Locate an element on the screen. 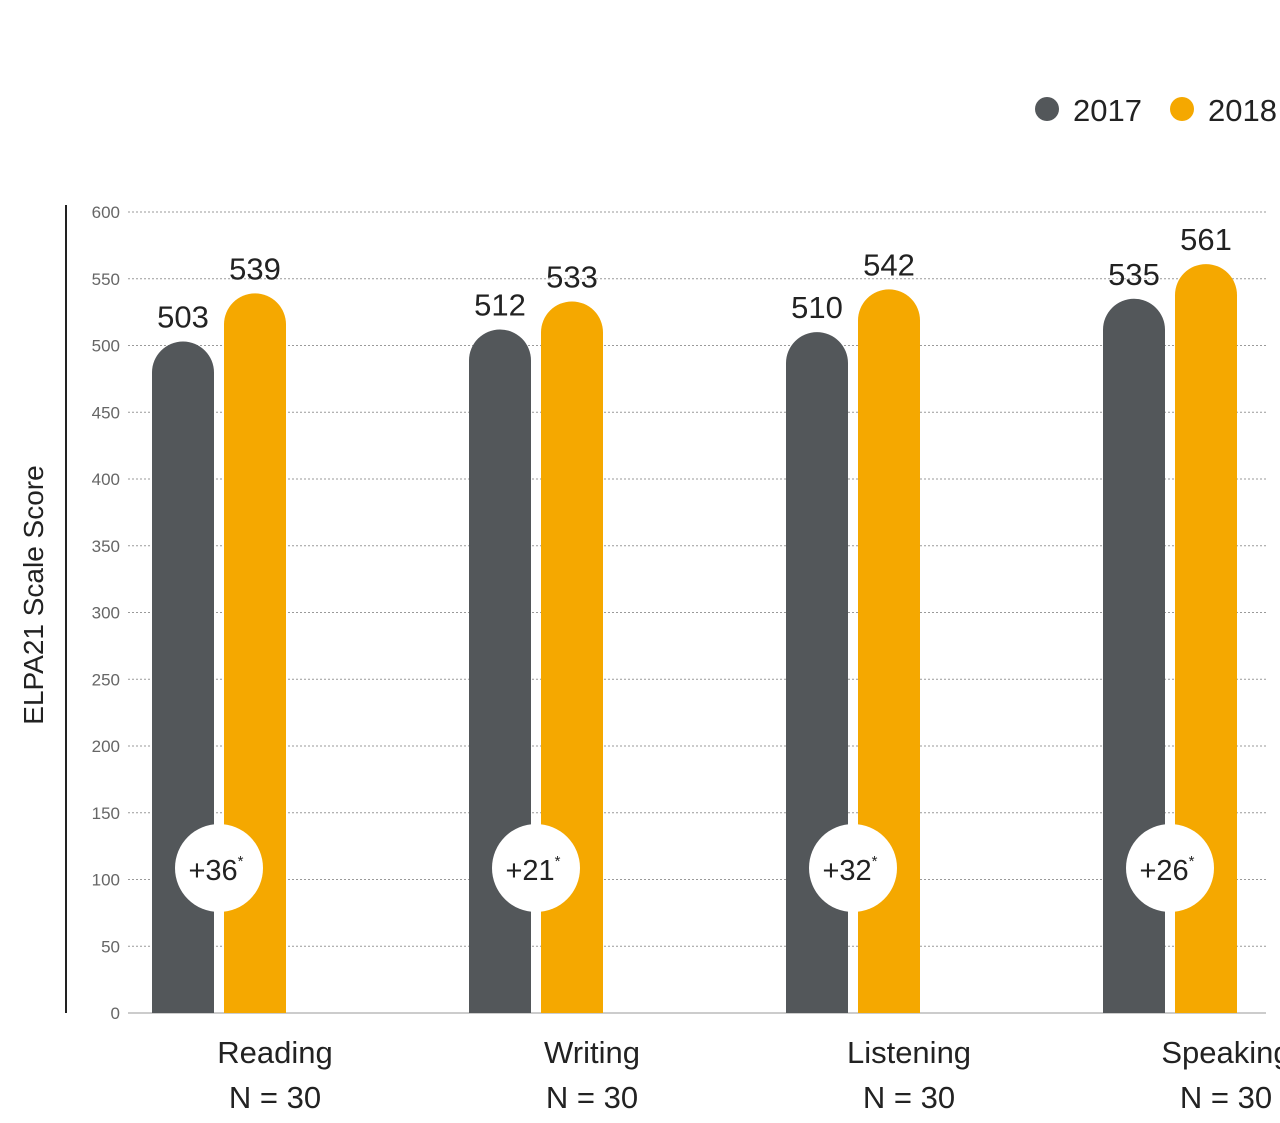 The width and height of the screenshot is (1280, 1123). y-tick-label: 150 is located at coordinates (106, 813).